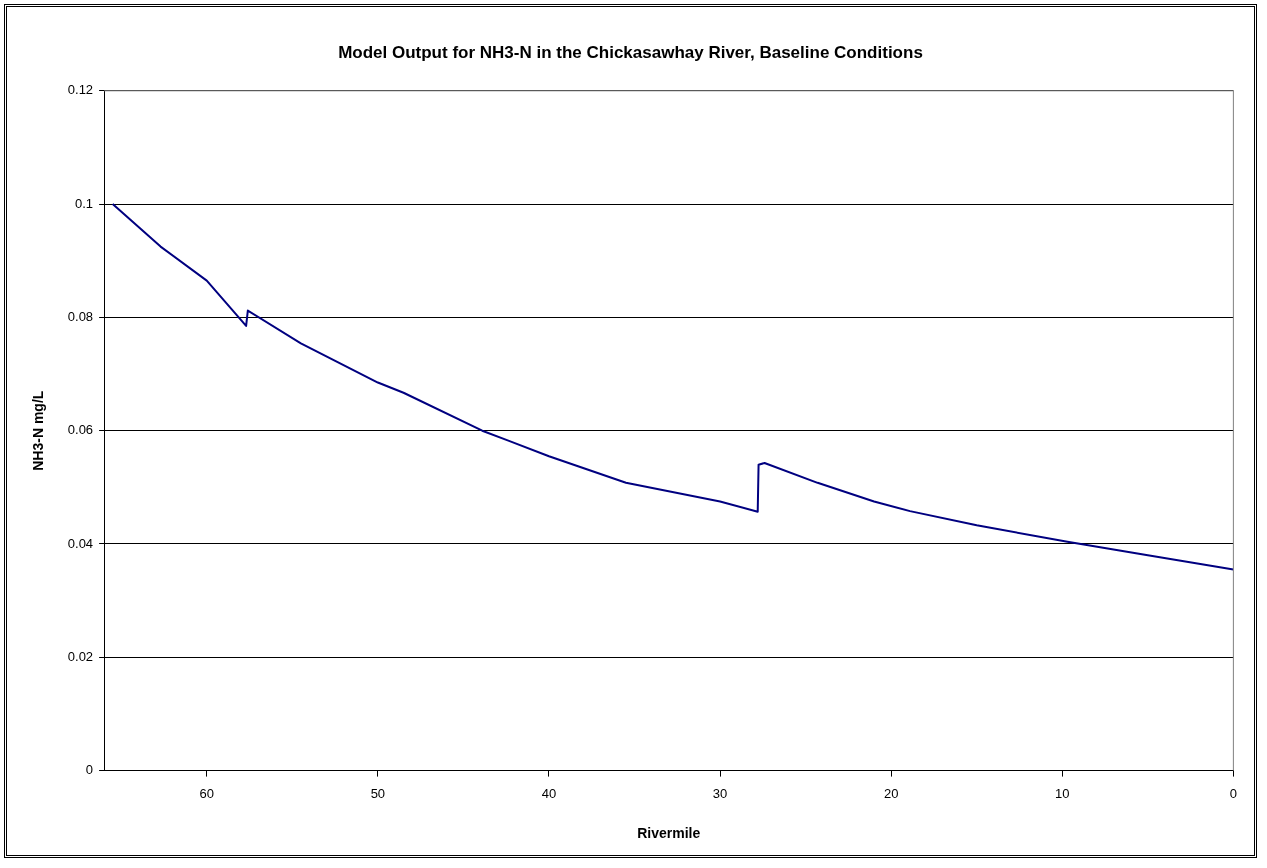  Describe the element at coordinates (80, 90) in the screenshot. I see `y-tick-label: 0.12` at that location.